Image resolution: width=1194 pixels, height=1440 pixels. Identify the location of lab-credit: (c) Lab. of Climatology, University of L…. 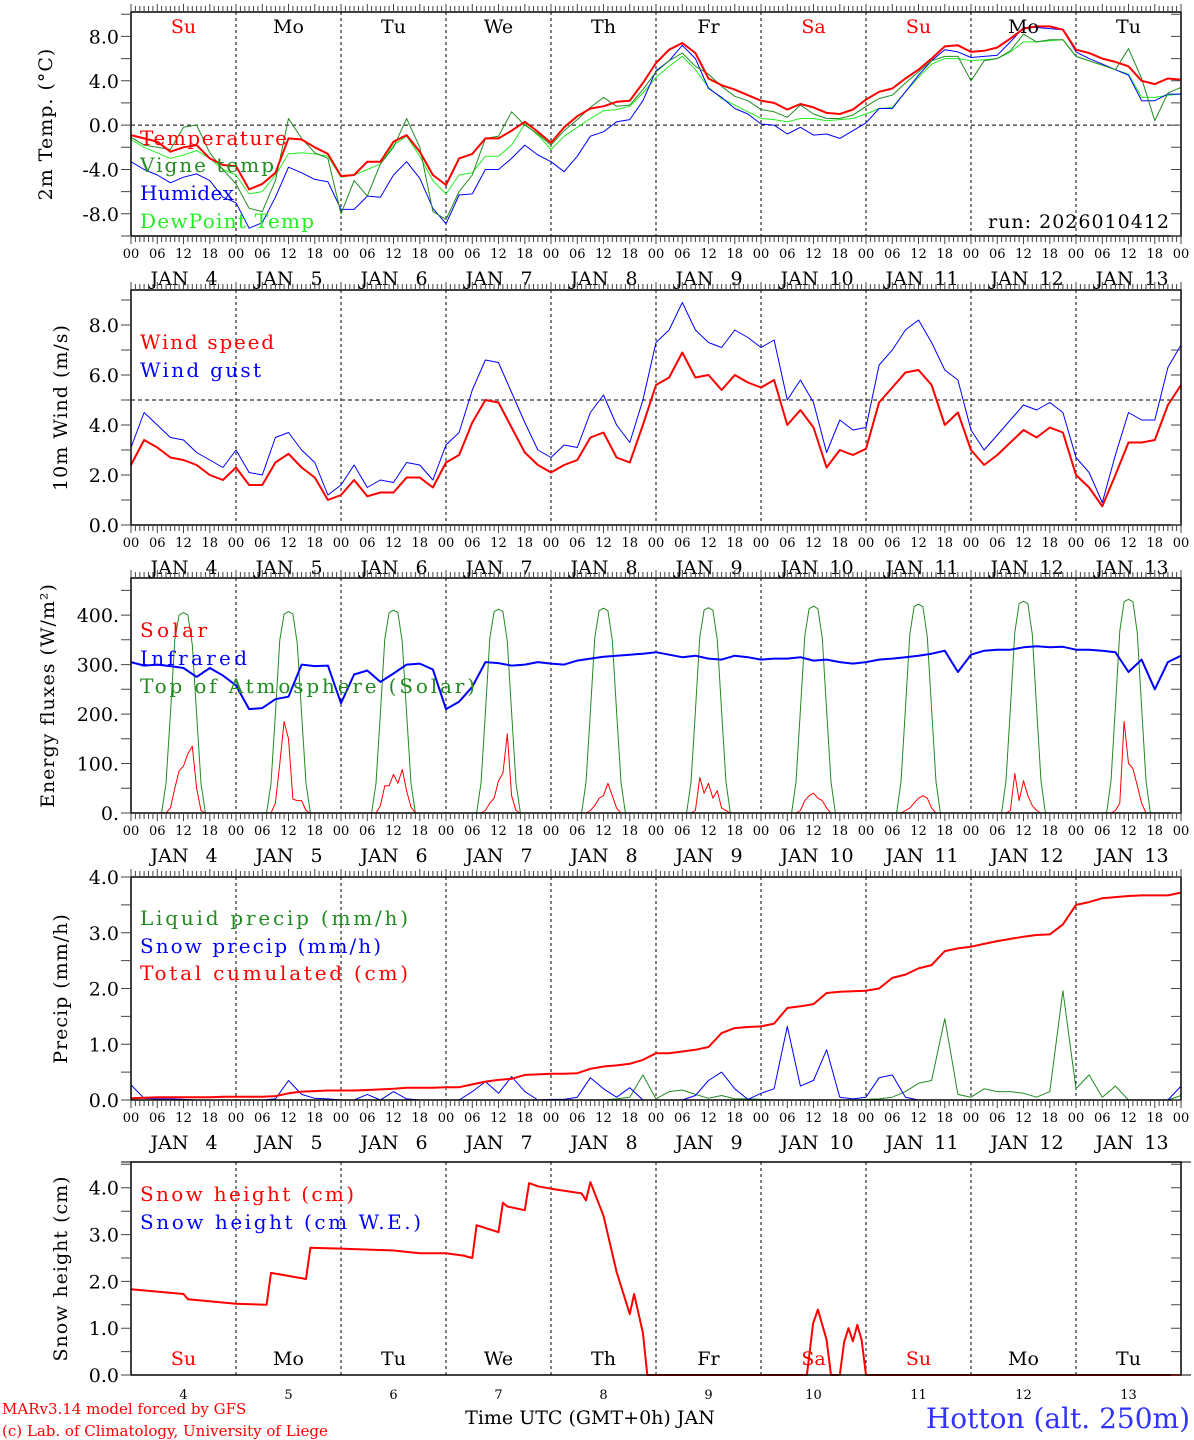
(165, 1431).